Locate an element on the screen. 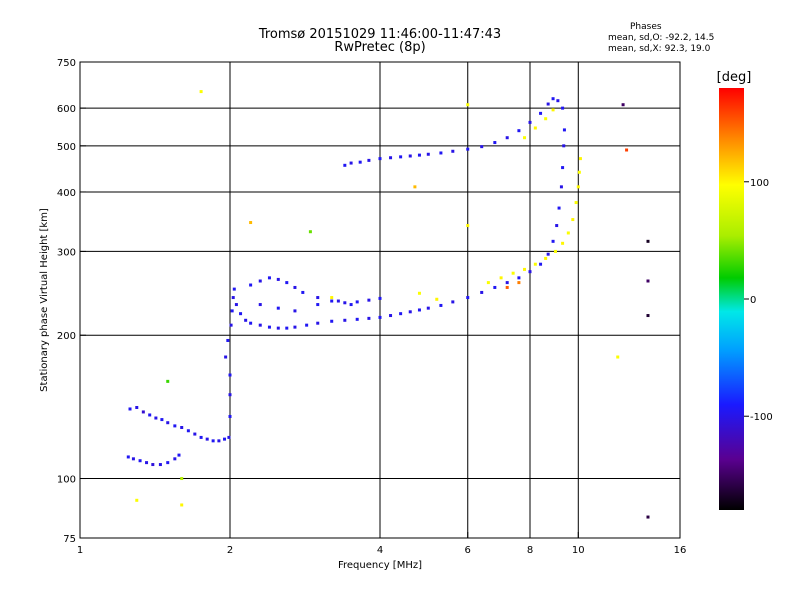  x-axis-ticks: 1 2 4 6 8 10 16 is located at coordinates (382, 544).